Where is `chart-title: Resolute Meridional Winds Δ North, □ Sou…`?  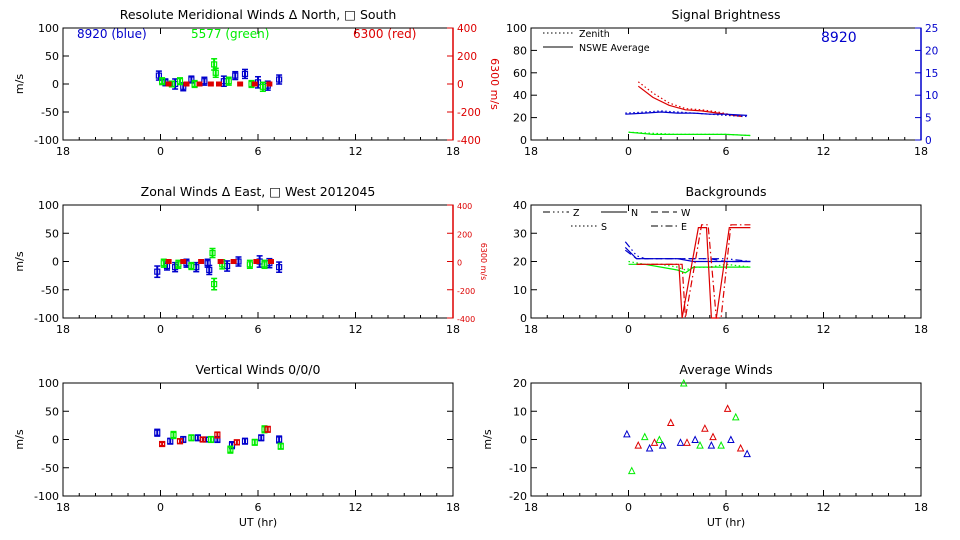 chart-title: Resolute Meridional Winds Δ North, □ Sou… is located at coordinates (258, 14).